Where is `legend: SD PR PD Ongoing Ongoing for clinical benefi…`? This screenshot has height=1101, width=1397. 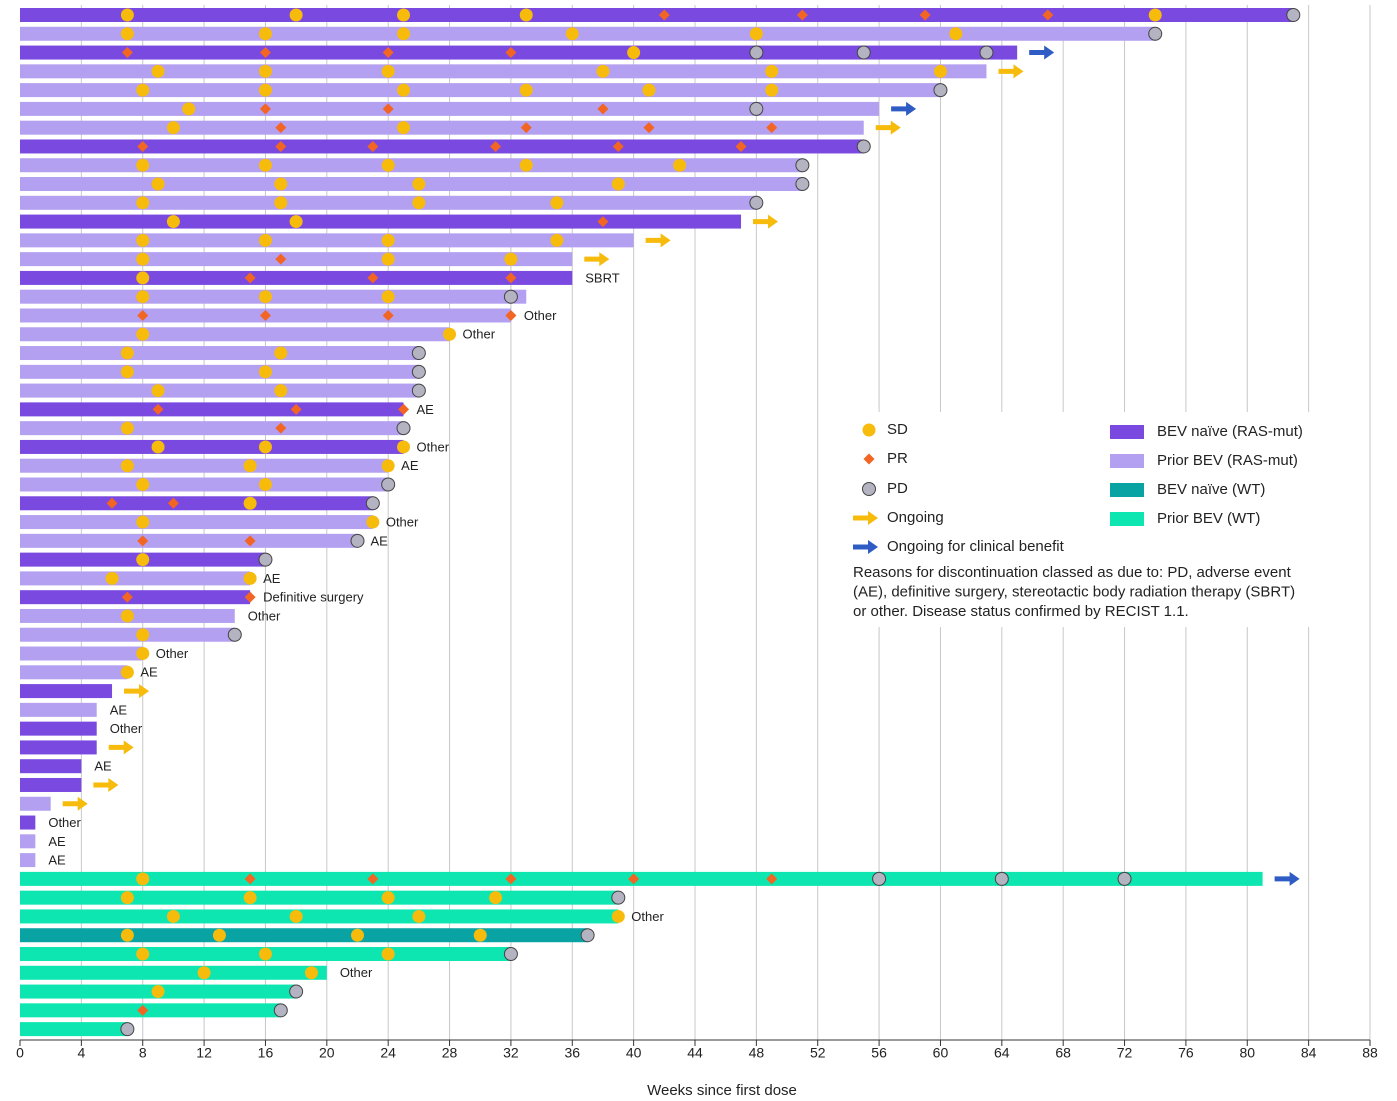 legend: SD PR PD Ongoing Ongoing for clinical benefi… is located at coordinates (1078, 520).